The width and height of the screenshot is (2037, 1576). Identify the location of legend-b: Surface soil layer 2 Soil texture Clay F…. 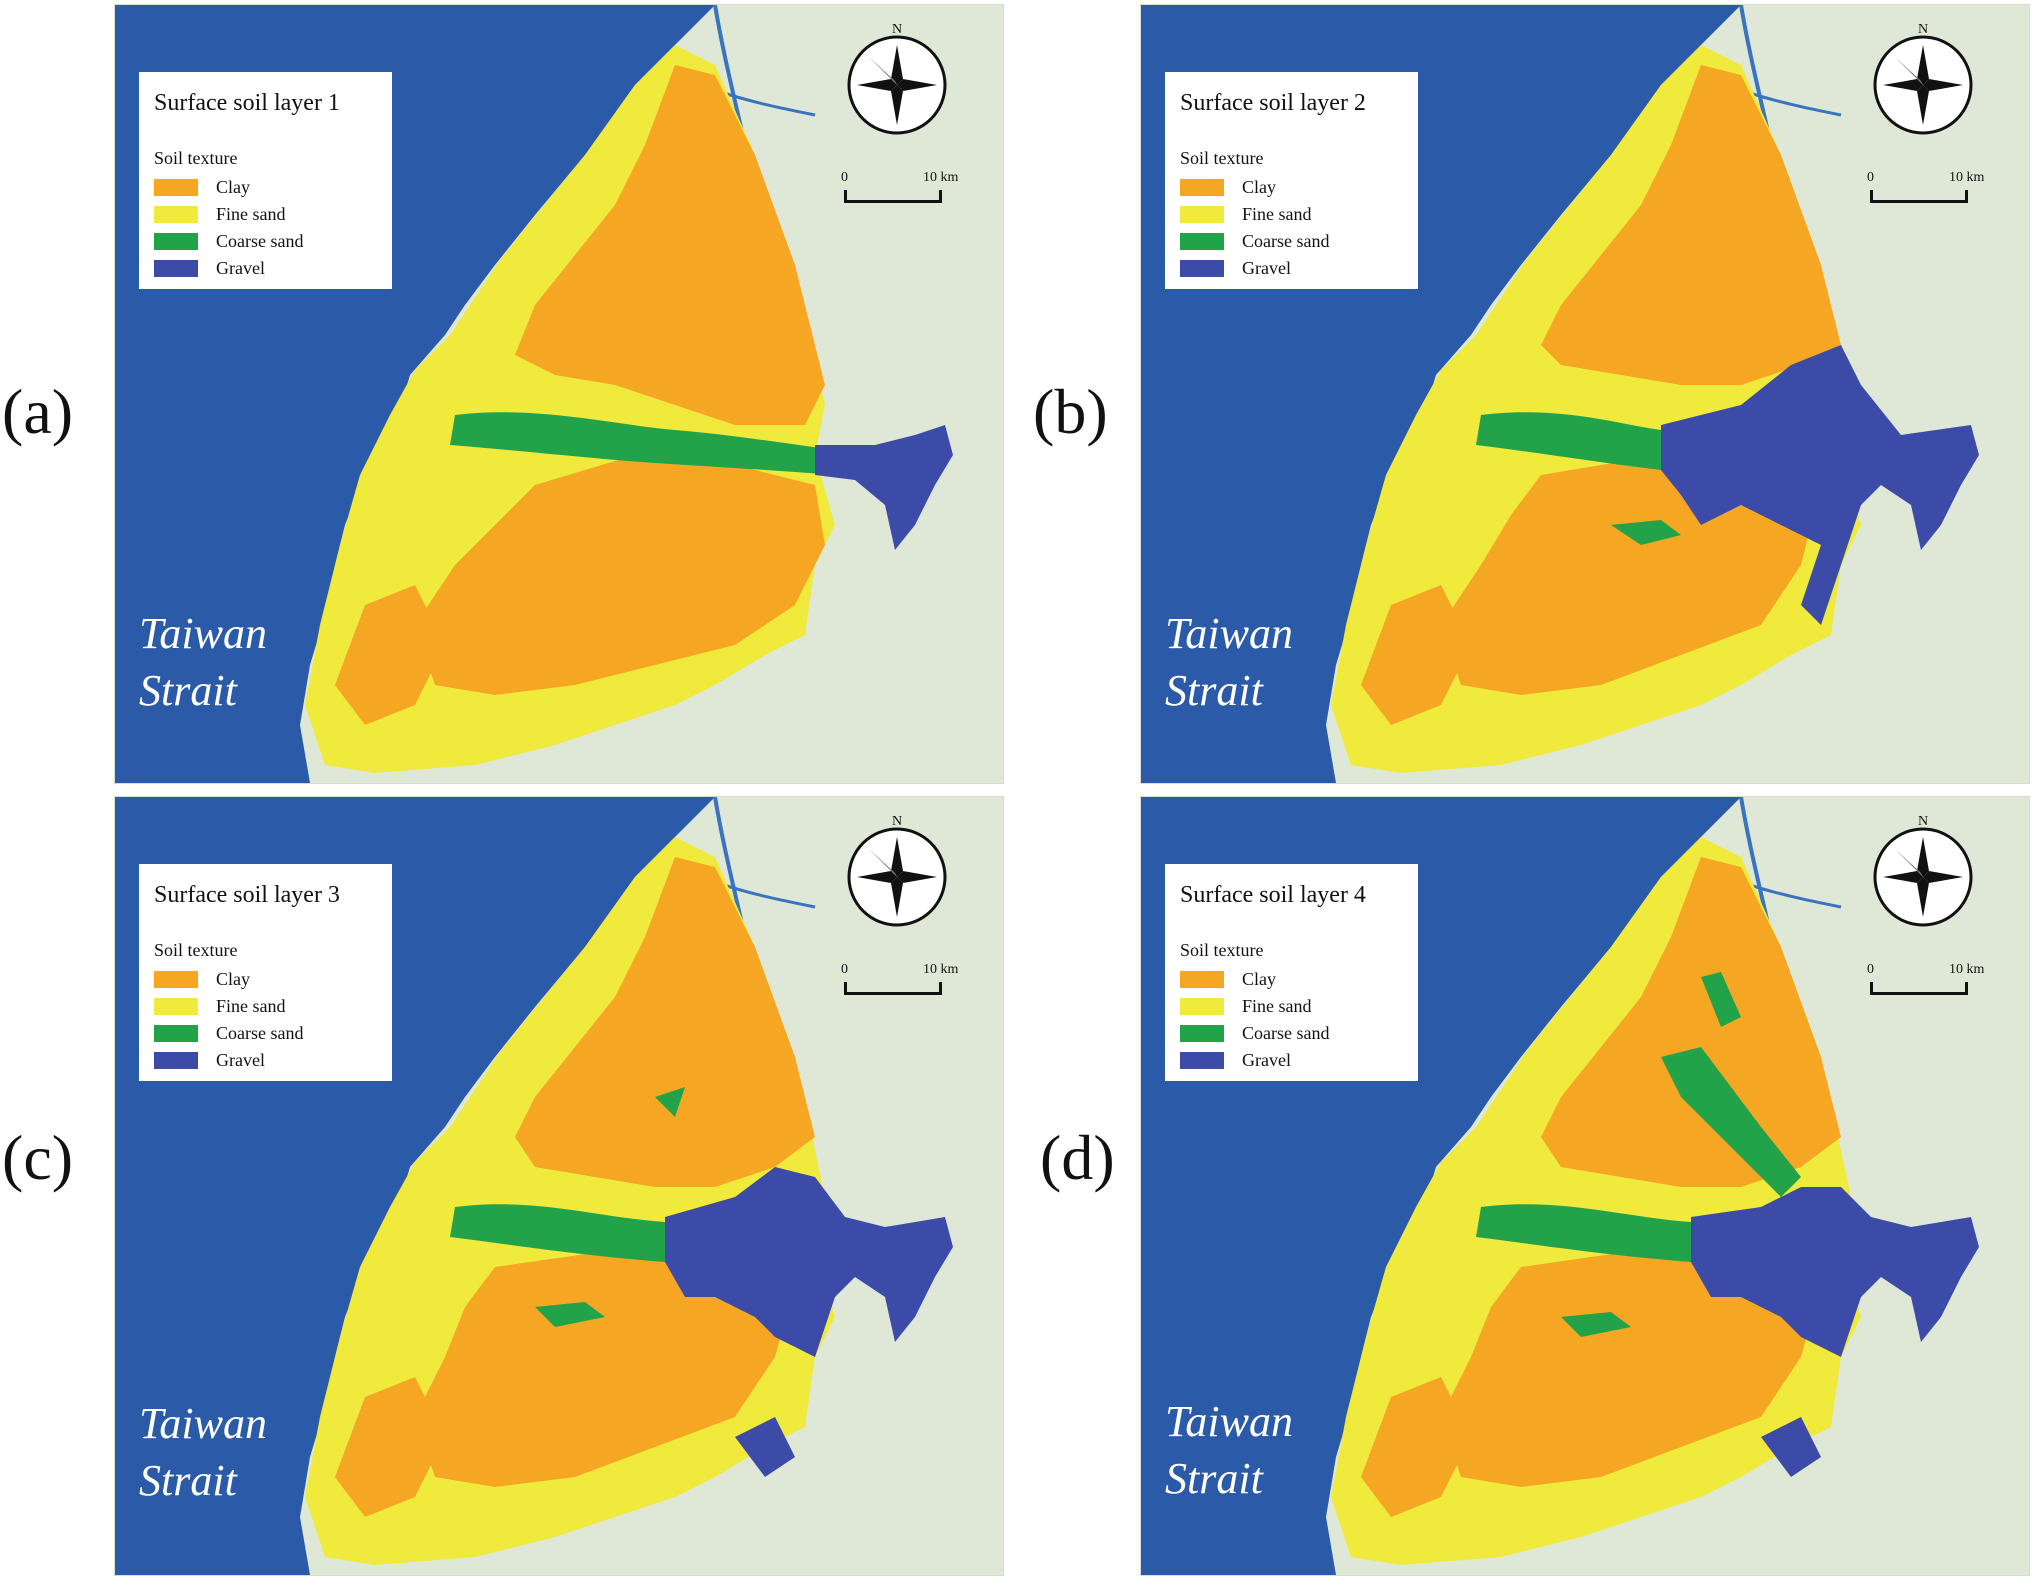
(1291, 180).